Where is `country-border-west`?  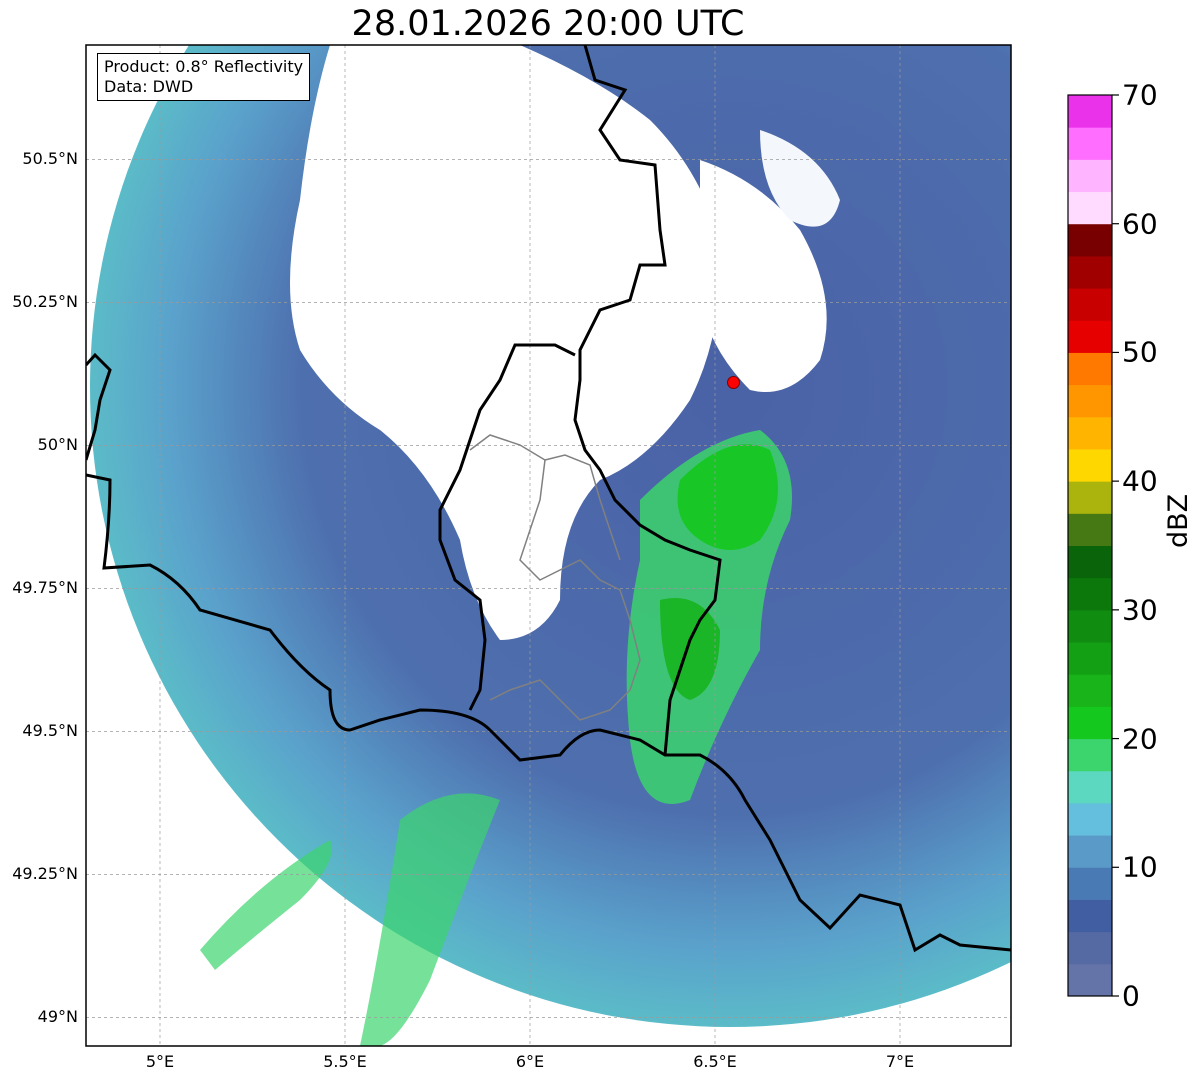 country-border-west is located at coordinates (507, 527).